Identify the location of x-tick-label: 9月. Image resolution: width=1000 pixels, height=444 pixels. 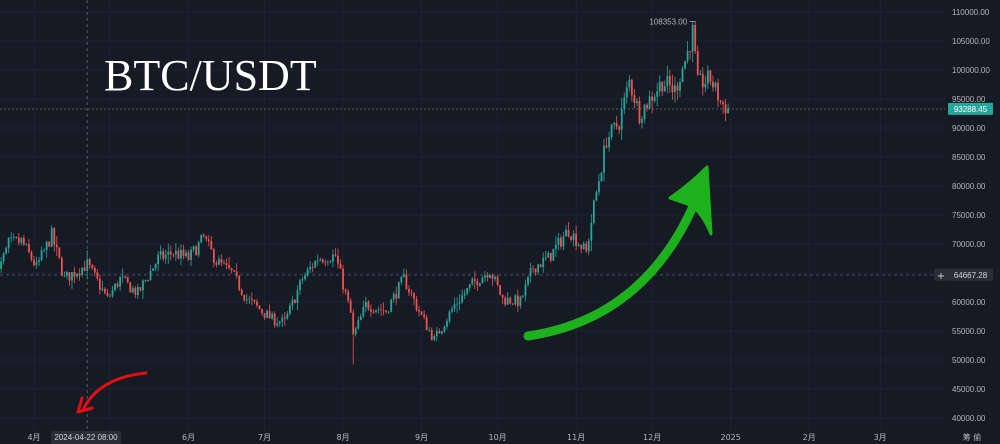
(421, 437).